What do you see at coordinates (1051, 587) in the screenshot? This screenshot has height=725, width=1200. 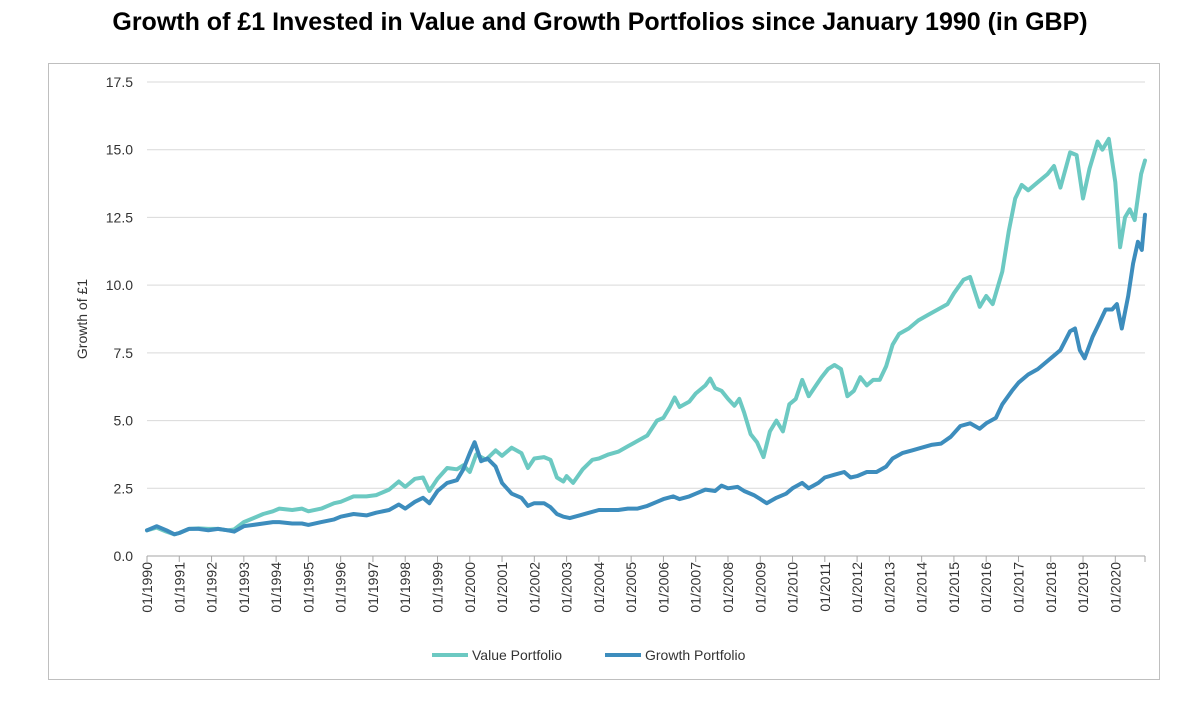 I see `x-tick-label: 01/2018` at bounding box center [1051, 587].